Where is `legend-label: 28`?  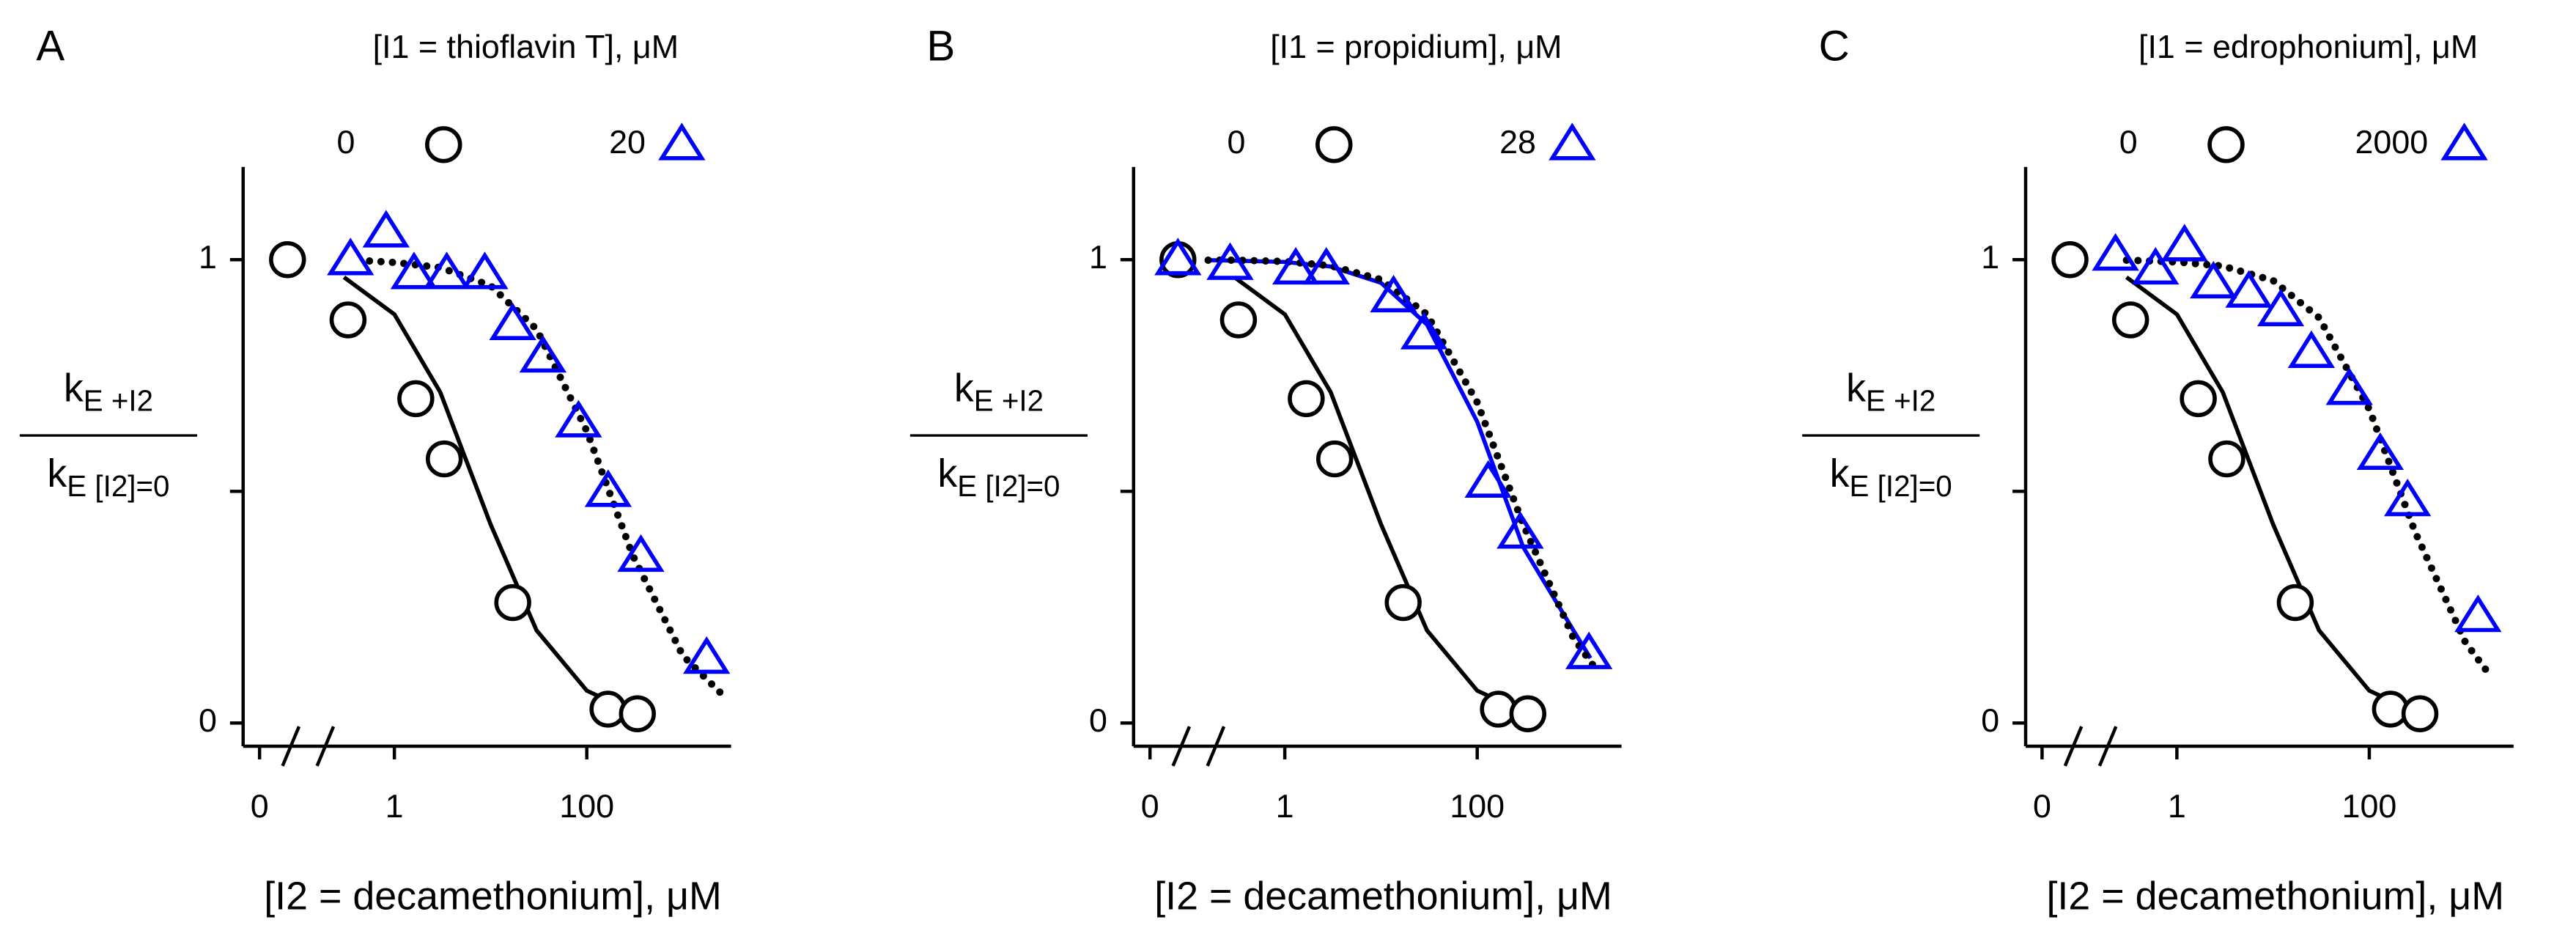
legend-label: 28 is located at coordinates (1517, 142).